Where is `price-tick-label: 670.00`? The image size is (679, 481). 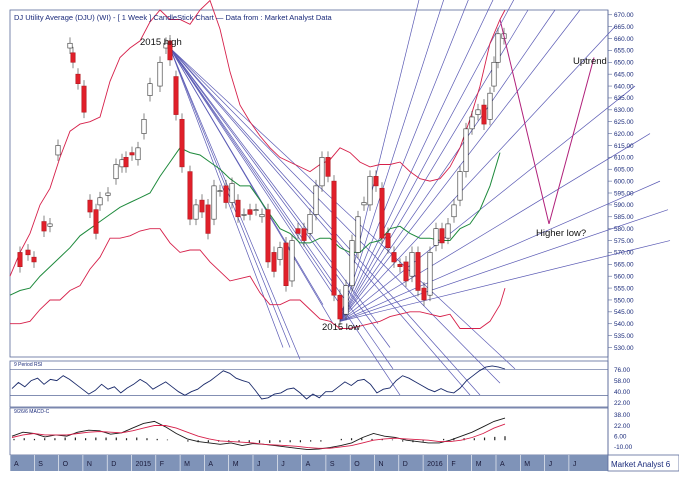 price-tick-label: 670.00 is located at coordinates (624, 15).